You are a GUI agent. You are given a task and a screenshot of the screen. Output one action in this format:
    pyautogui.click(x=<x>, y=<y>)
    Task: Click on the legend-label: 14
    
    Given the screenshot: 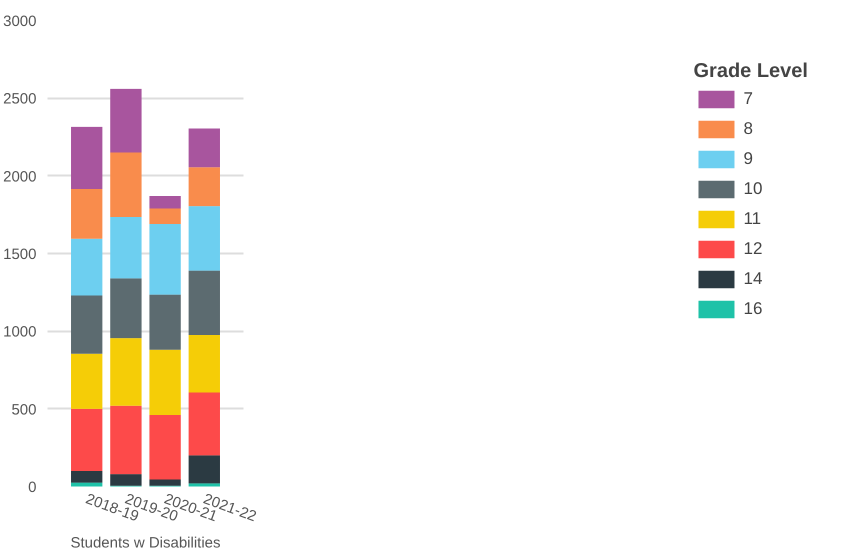 What is the action you would take?
    pyautogui.click(x=753, y=279)
    